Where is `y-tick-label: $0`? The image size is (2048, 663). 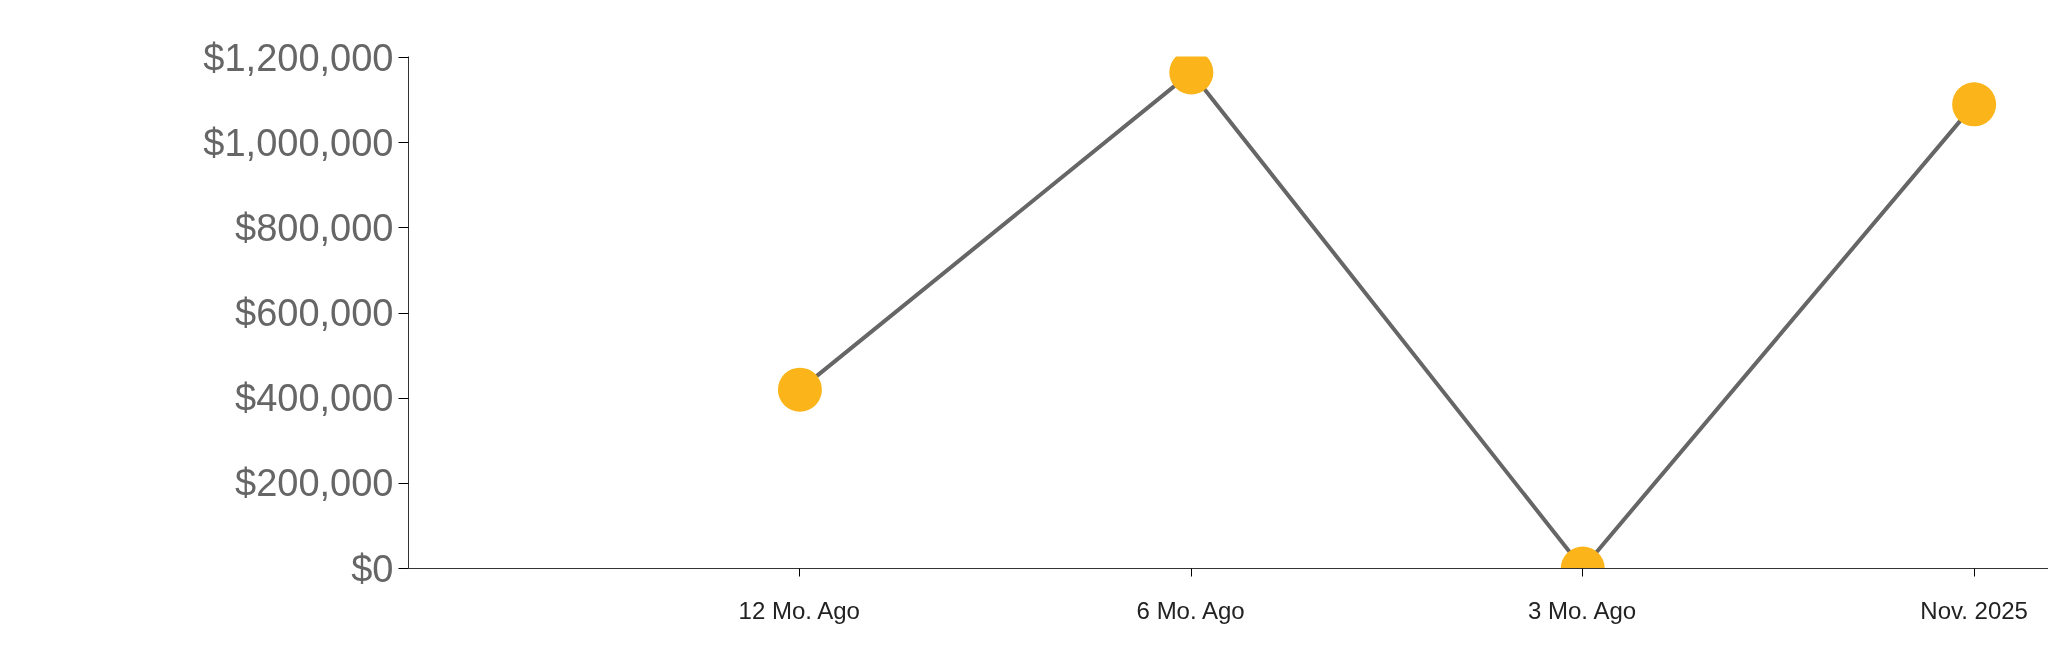 y-tick-label: $0 is located at coordinates (372, 568).